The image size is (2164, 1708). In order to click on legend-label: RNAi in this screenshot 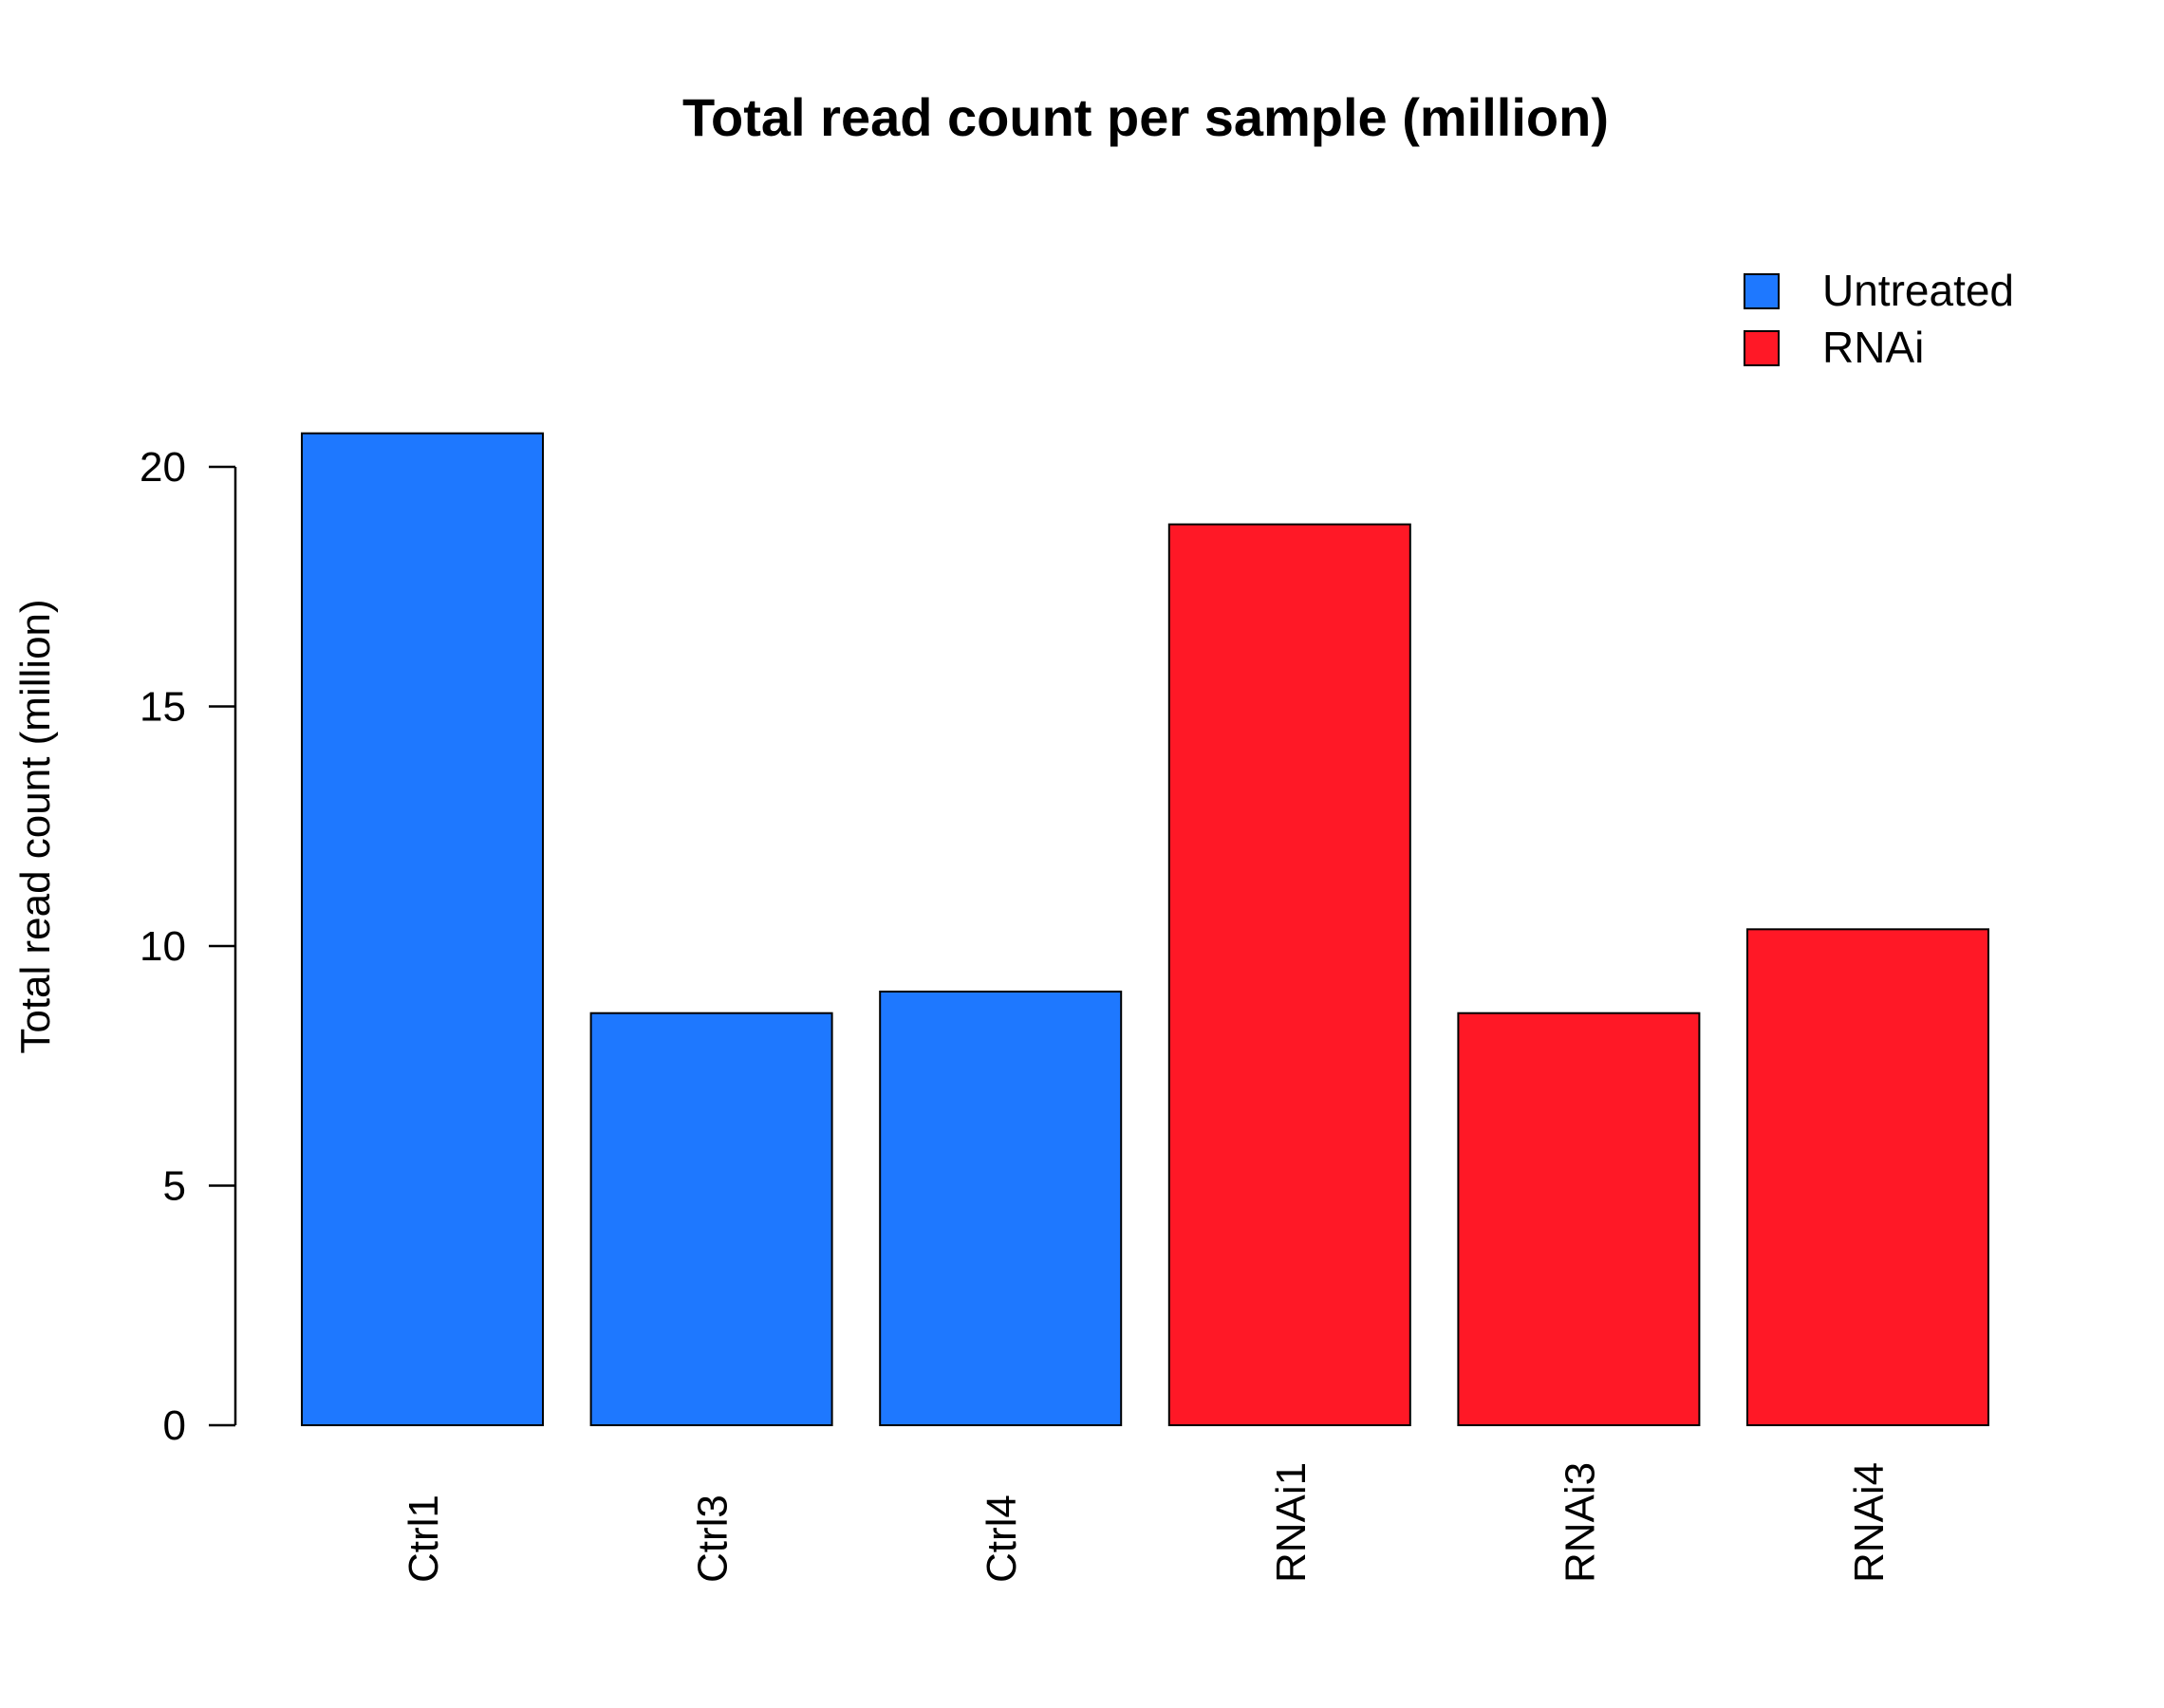, I will do `click(1873, 348)`.